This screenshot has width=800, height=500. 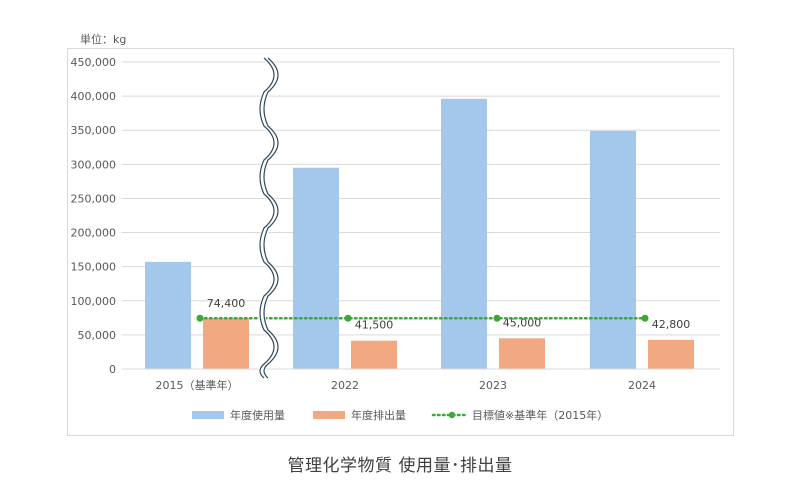 What do you see at coordinates (257, 415) in the screenshot?
I see `legend-label-usage: 年度使用量` at bounding box center [257, 415].